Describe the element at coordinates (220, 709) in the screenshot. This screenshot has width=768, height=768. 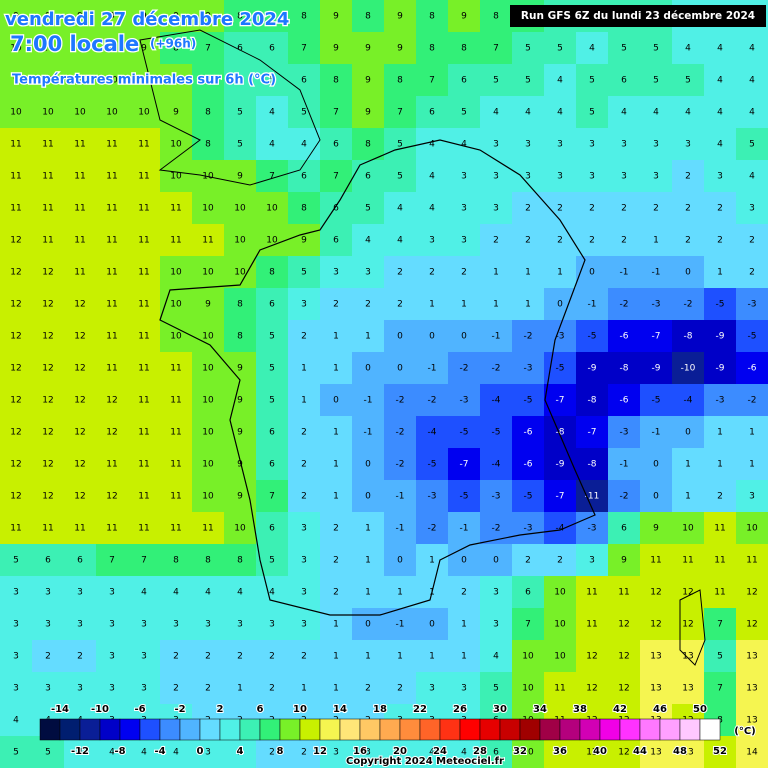
I see `colorbar-label: 2` at that location.